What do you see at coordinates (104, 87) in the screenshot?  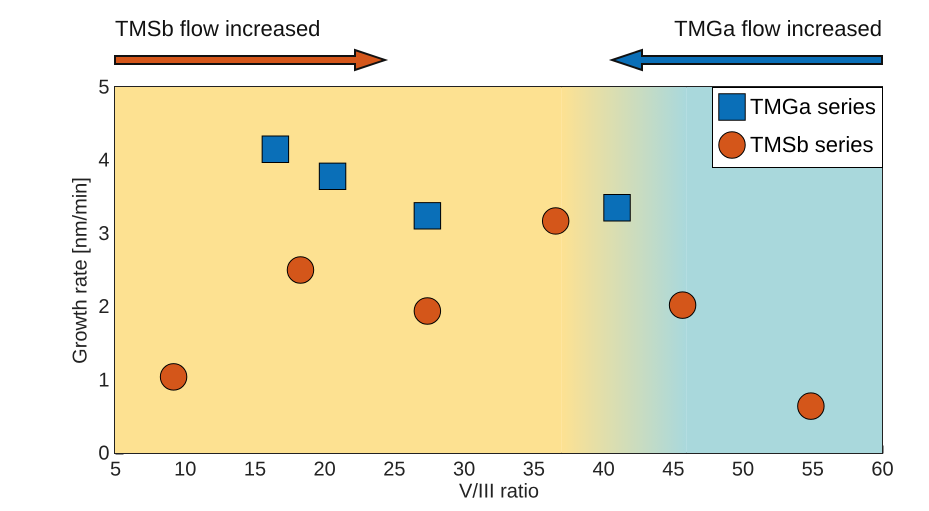 I see `y-tick-label: 5` at bounding box center [104, 87].